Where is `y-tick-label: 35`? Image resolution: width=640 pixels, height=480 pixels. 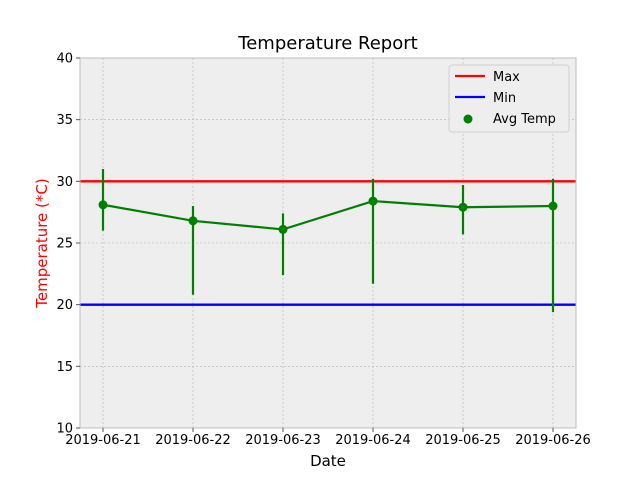
y-tick-label: 35 is located at coordinates (64, 120).